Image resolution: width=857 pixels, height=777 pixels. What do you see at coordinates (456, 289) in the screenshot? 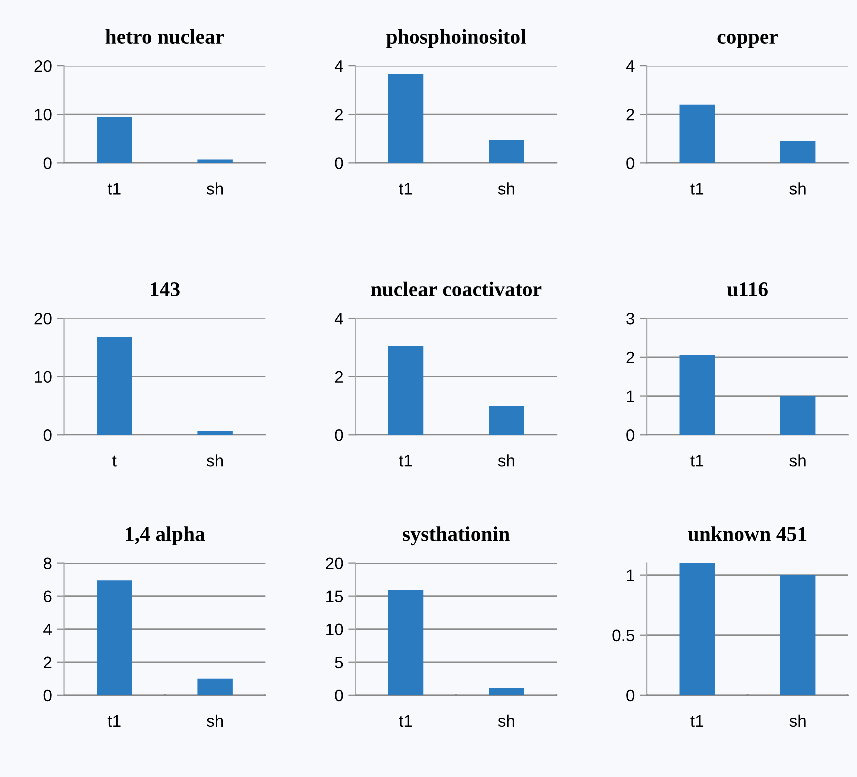
I see `chart-title: nuclear coactivator` at bounding box center [456, 289].